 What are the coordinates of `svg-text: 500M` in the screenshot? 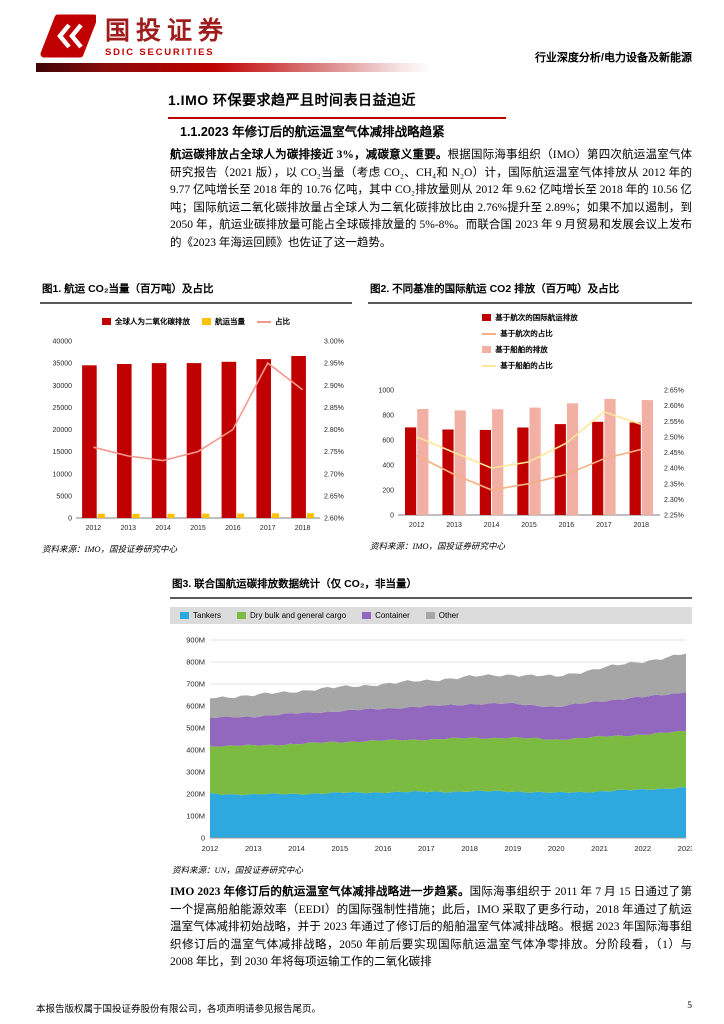 It's located at (195, 728).